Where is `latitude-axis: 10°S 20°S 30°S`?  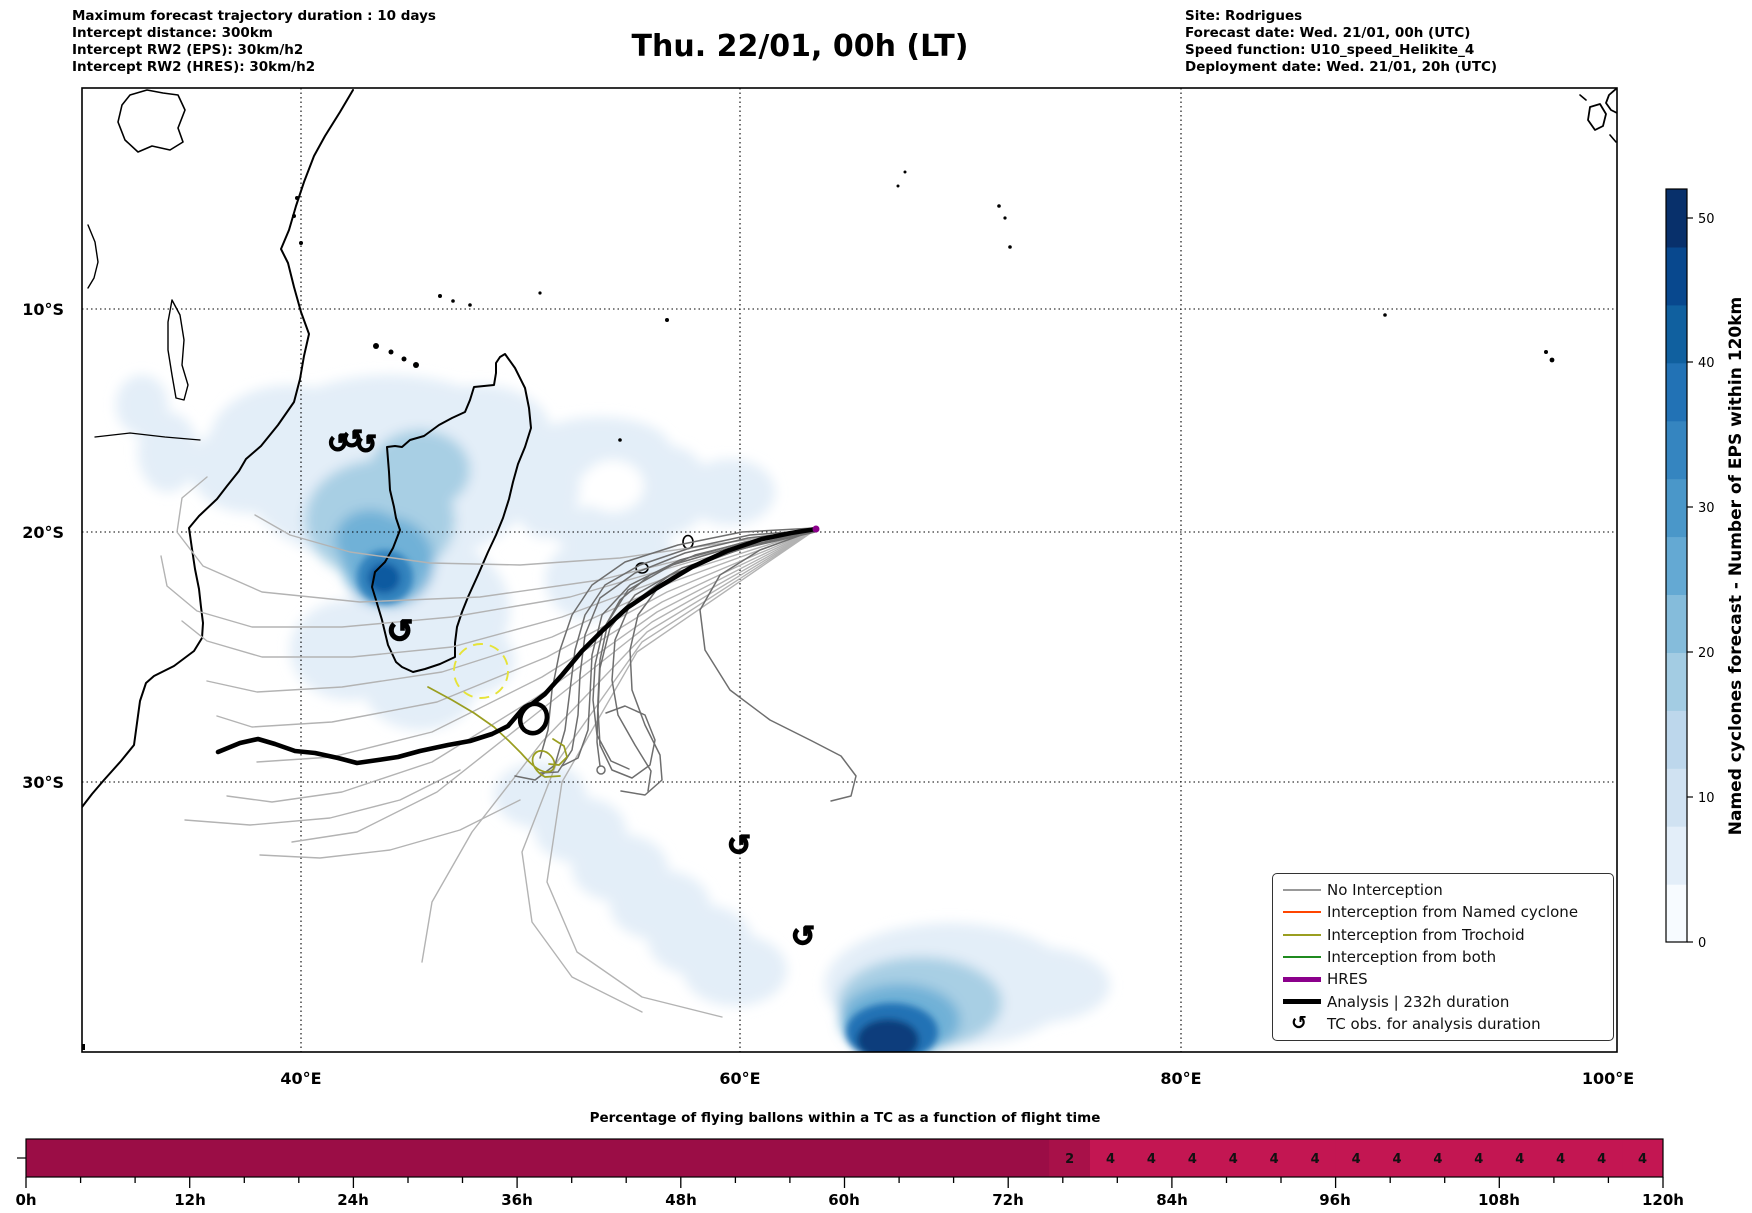
latitude-axis: 10°S 20°S 30°S is located at coordinates (43, 546).